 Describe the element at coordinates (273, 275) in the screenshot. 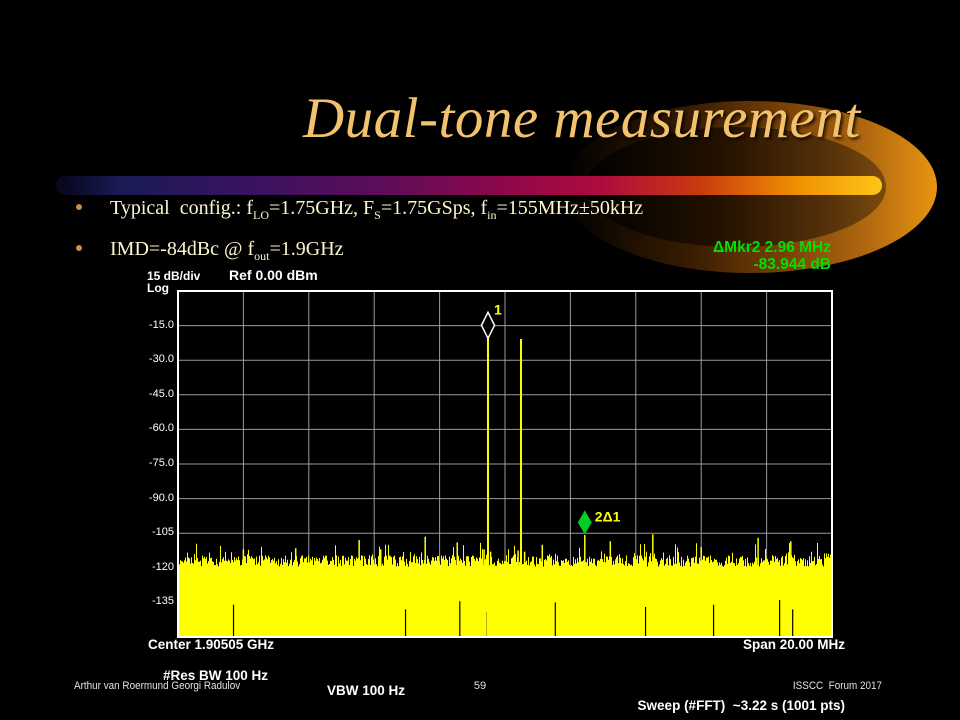

I see `reference-level-label: Ref 0.00 dBm` at that location.